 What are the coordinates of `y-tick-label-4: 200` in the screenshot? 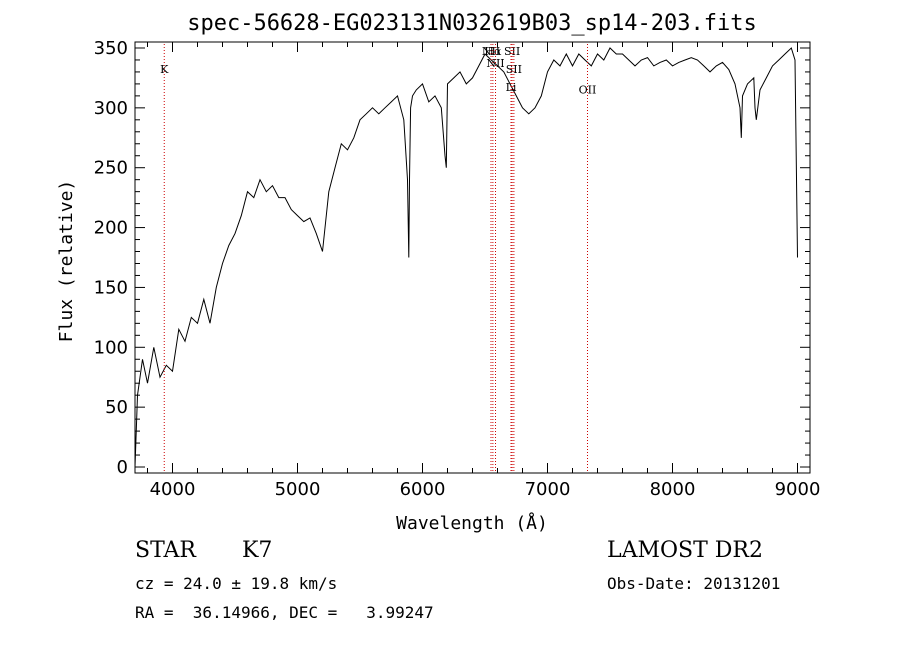 It's located at (111, 228).